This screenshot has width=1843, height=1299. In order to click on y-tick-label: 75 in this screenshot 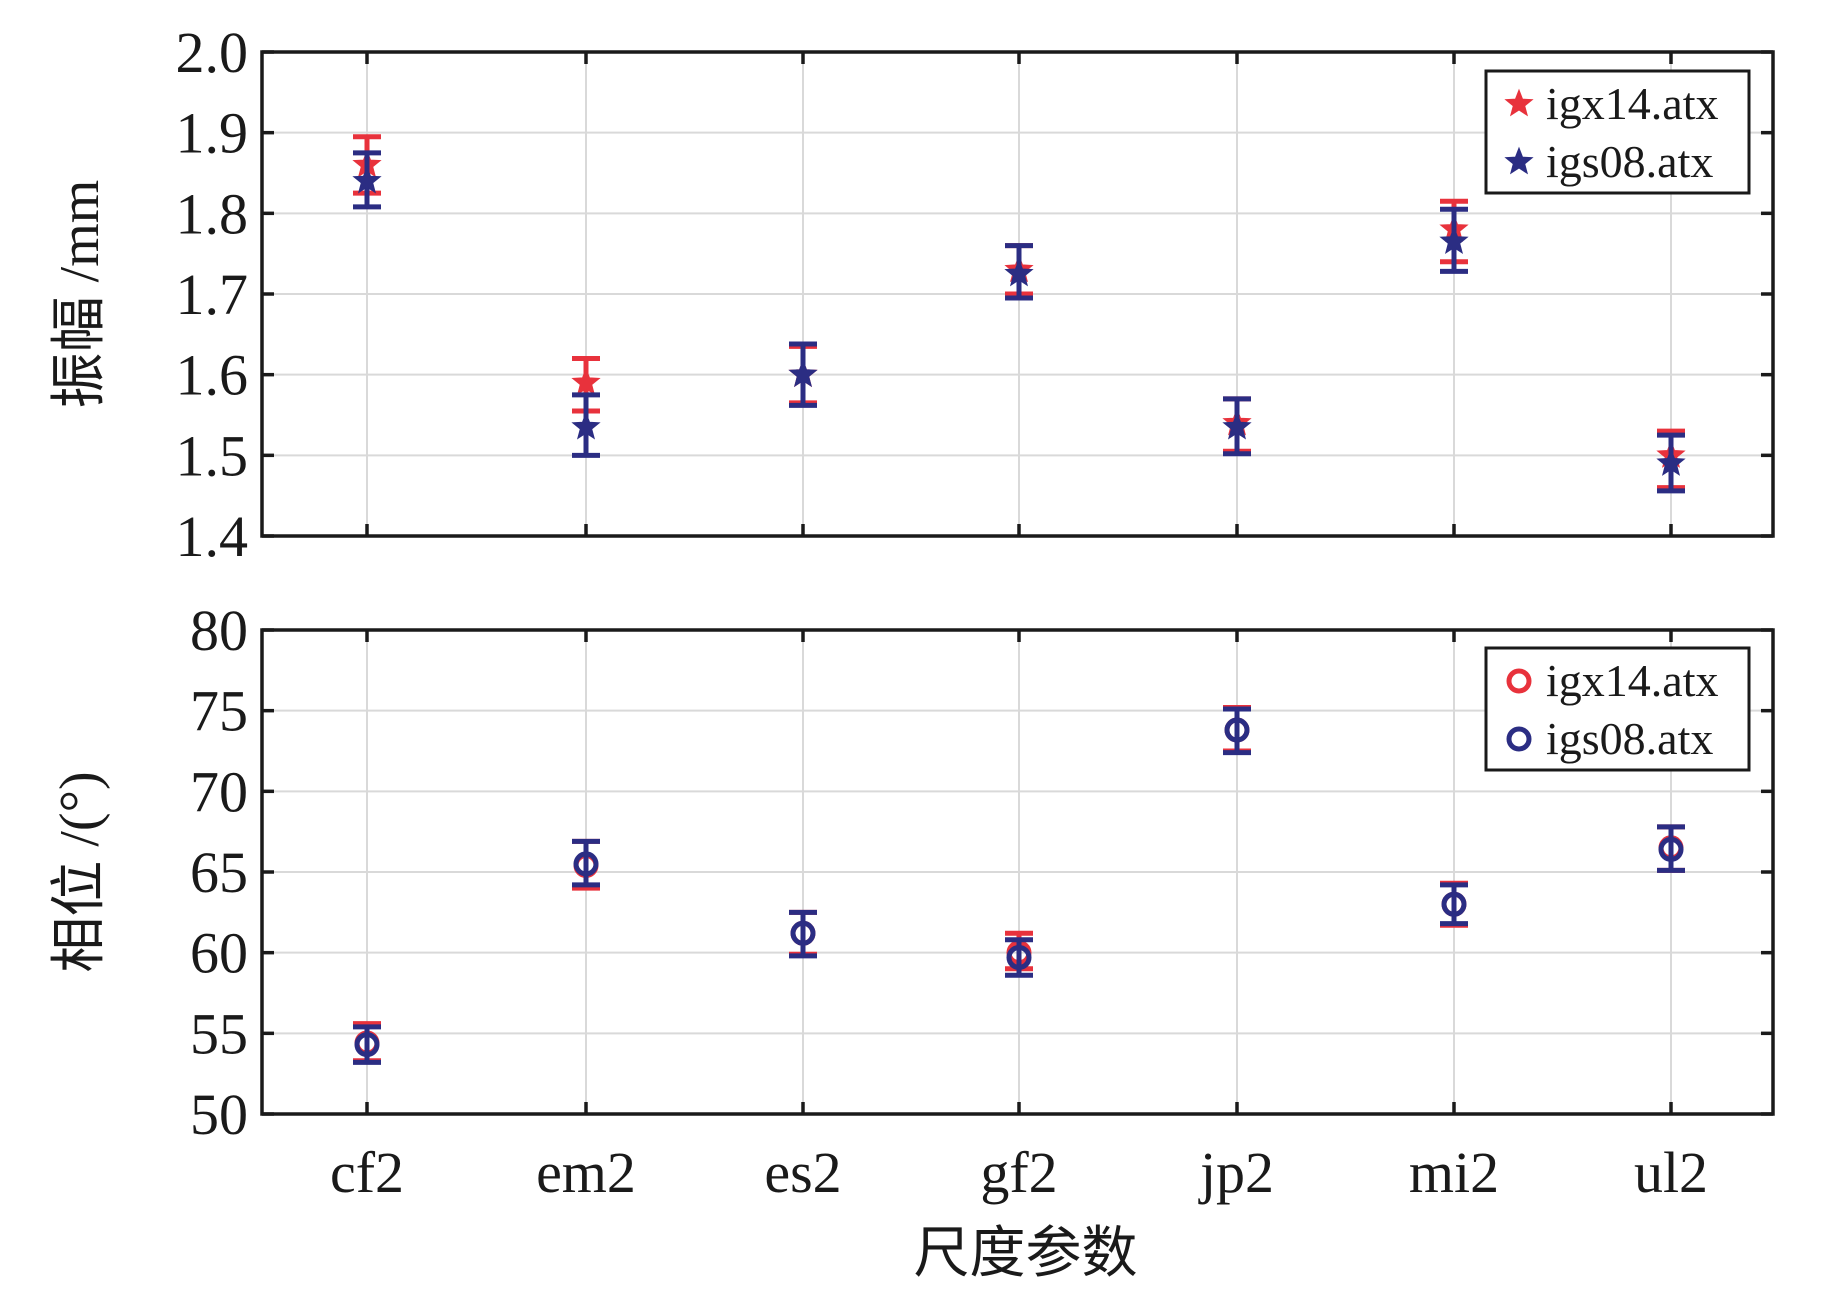, I will do `click(219, 711)`.